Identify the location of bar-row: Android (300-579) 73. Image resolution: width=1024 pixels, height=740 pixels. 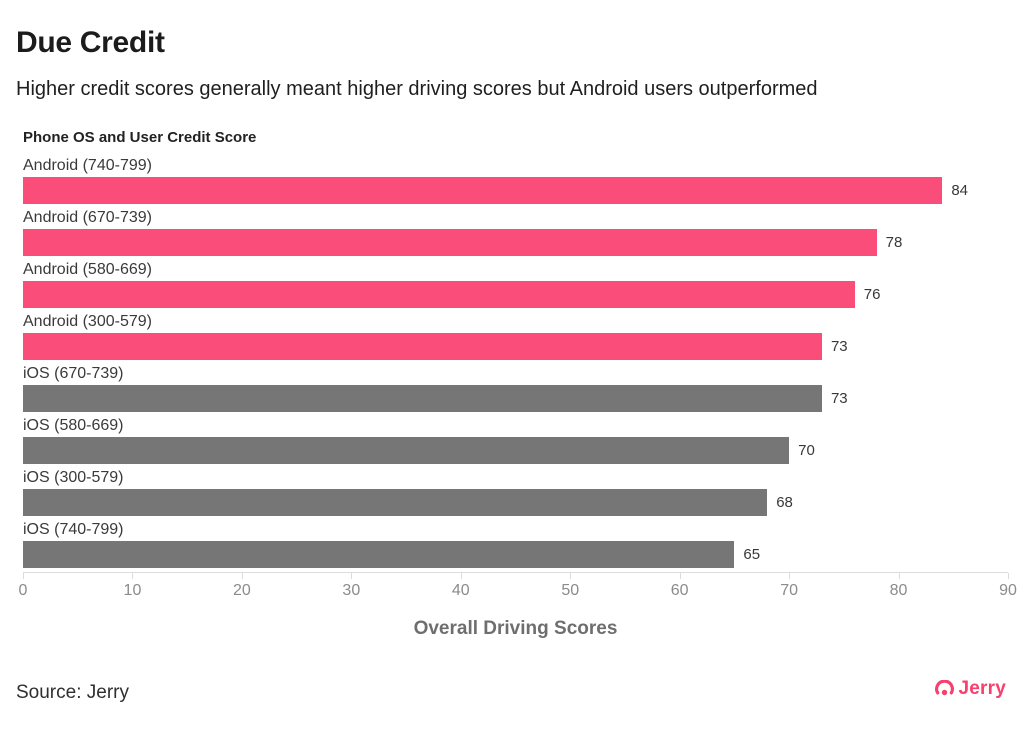
(515, 338).